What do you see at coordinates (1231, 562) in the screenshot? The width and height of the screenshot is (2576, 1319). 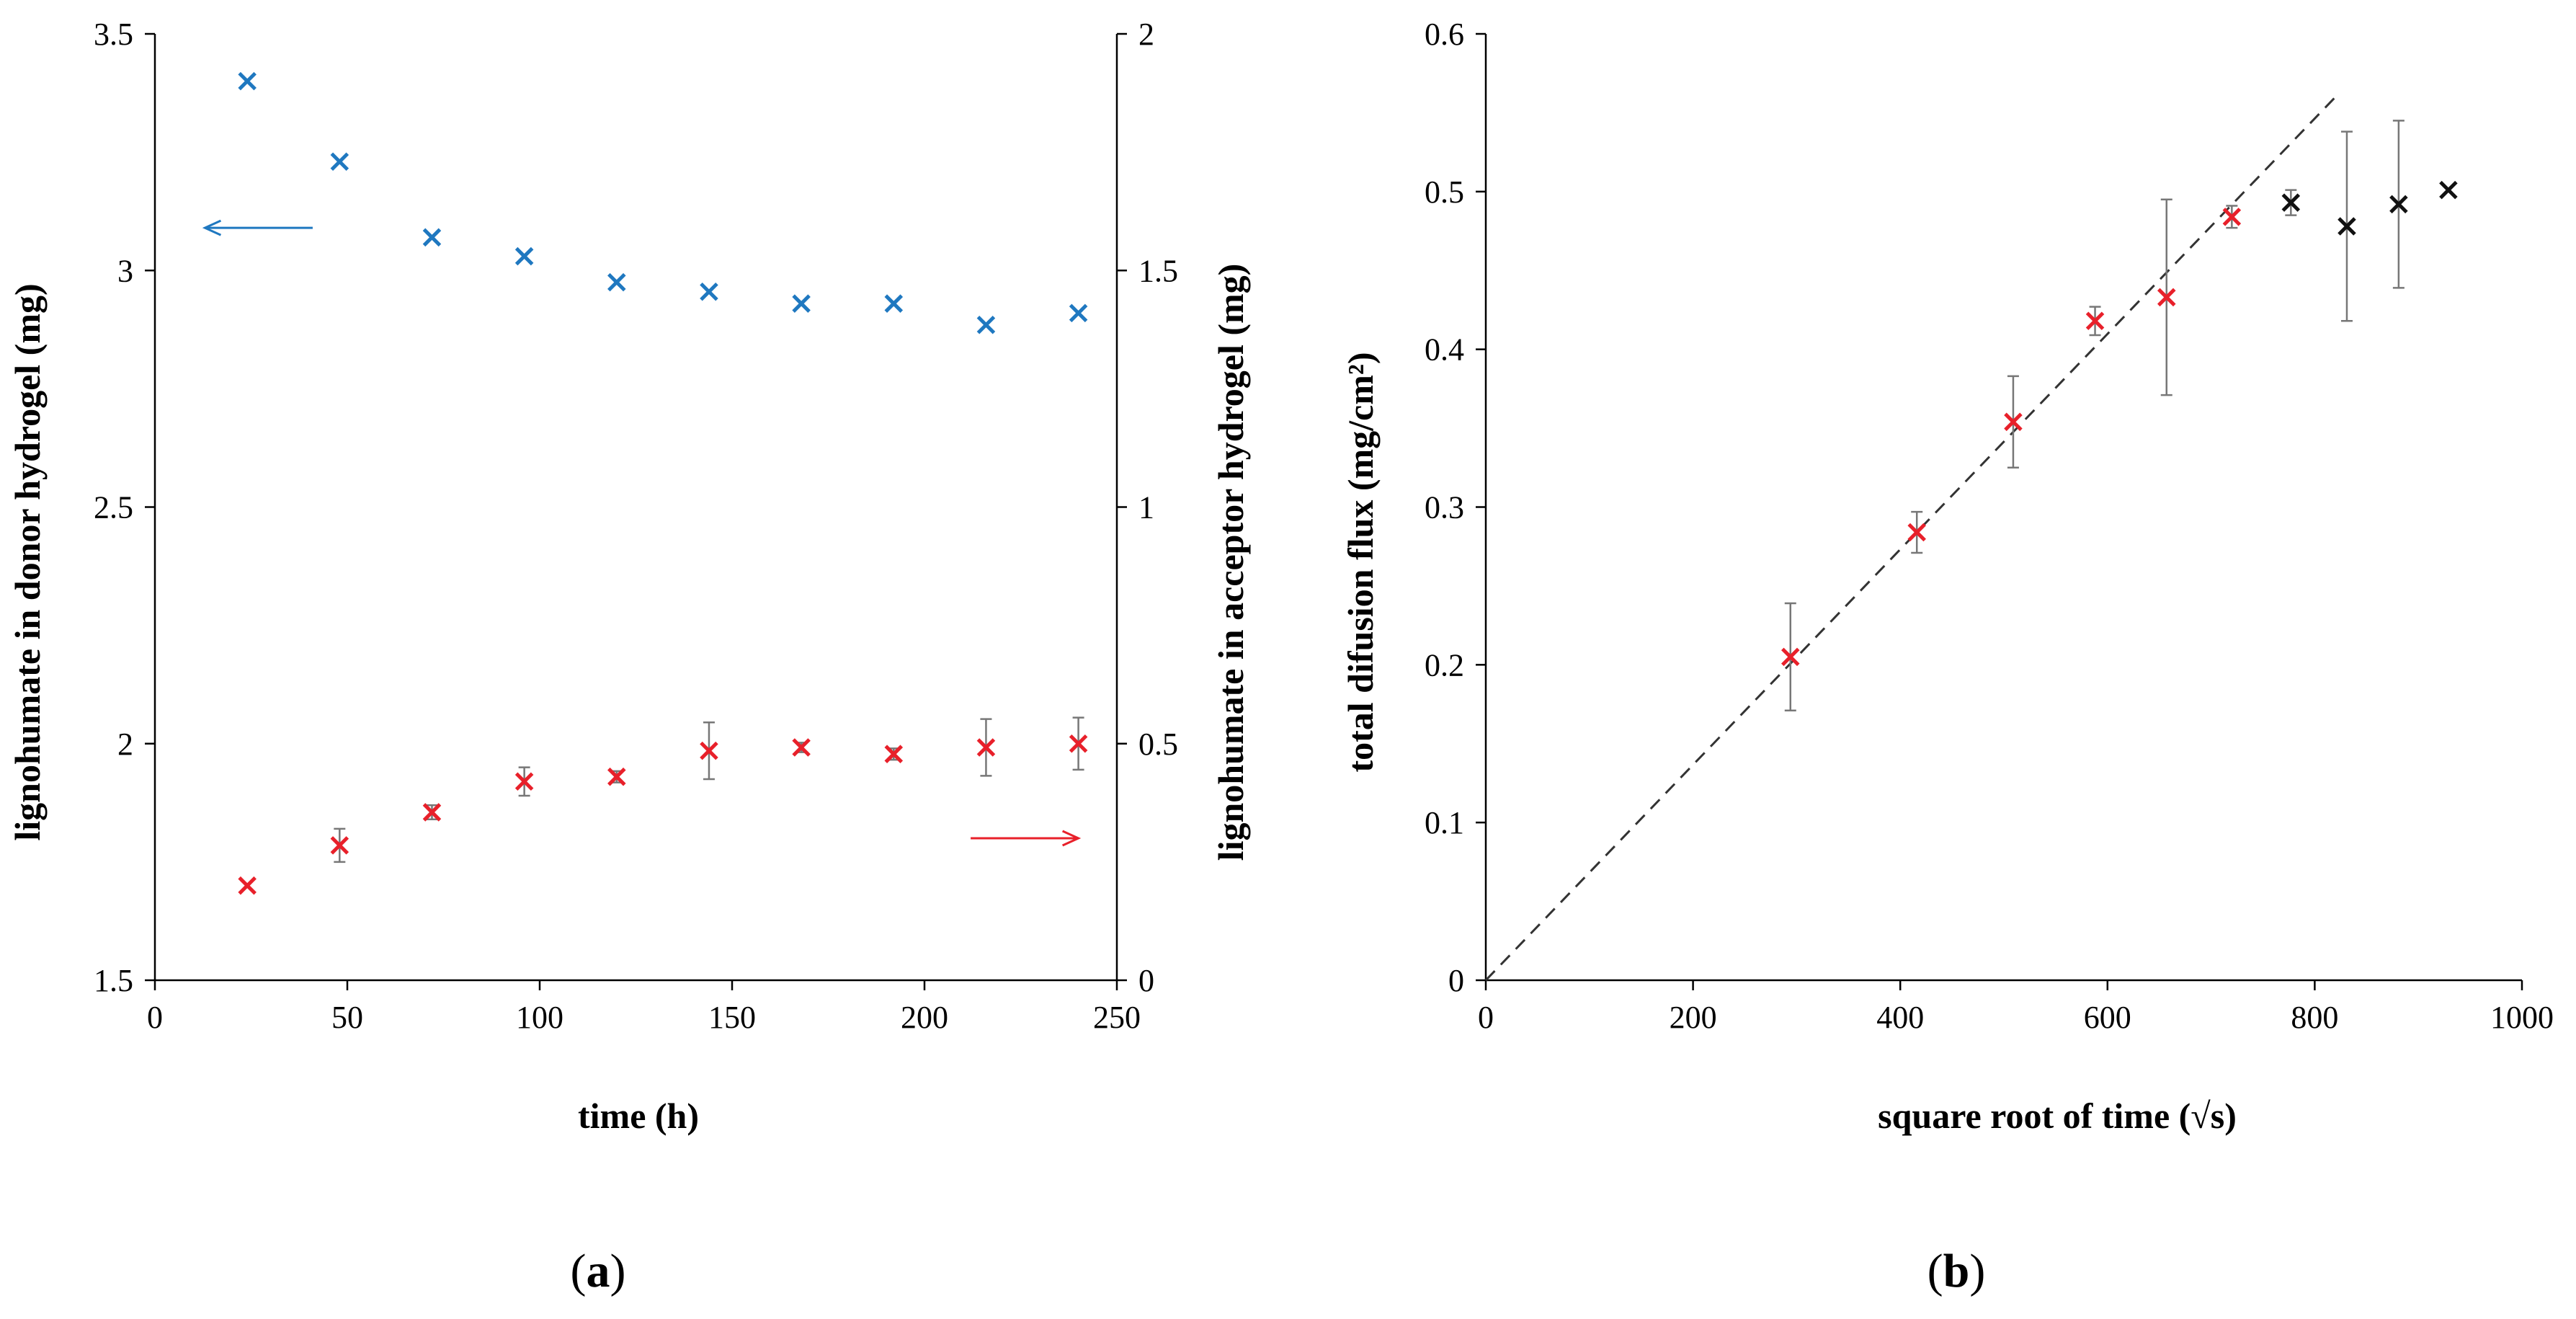 I see `chart-a-right-y-axis-title: lignohumate in acceptor hydrogel (mg)` at bounding box center [1231, 562].